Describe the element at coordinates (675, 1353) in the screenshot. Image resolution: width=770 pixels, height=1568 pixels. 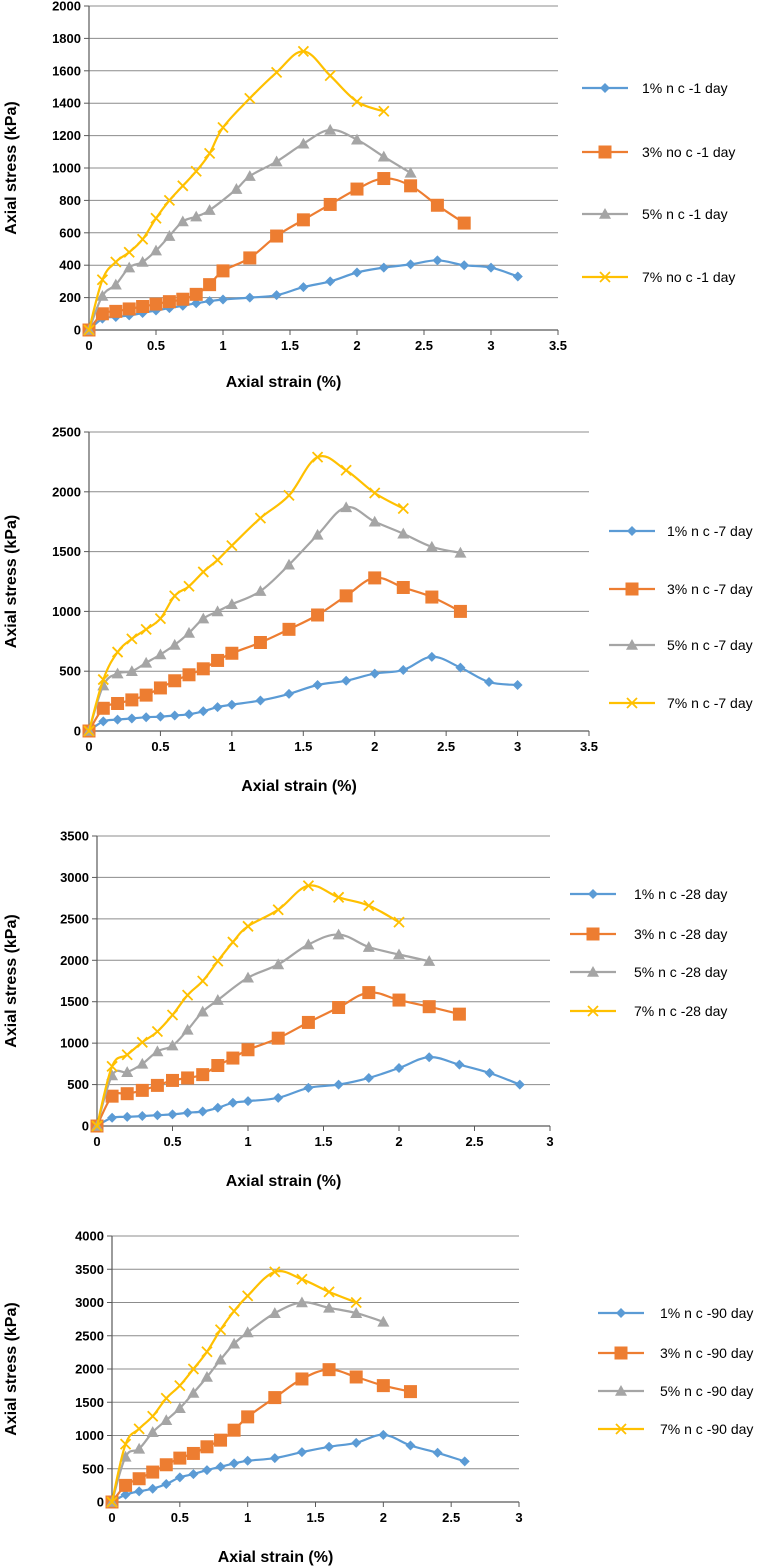
I see `legend-entry: 3% n c -90 day` at that location.